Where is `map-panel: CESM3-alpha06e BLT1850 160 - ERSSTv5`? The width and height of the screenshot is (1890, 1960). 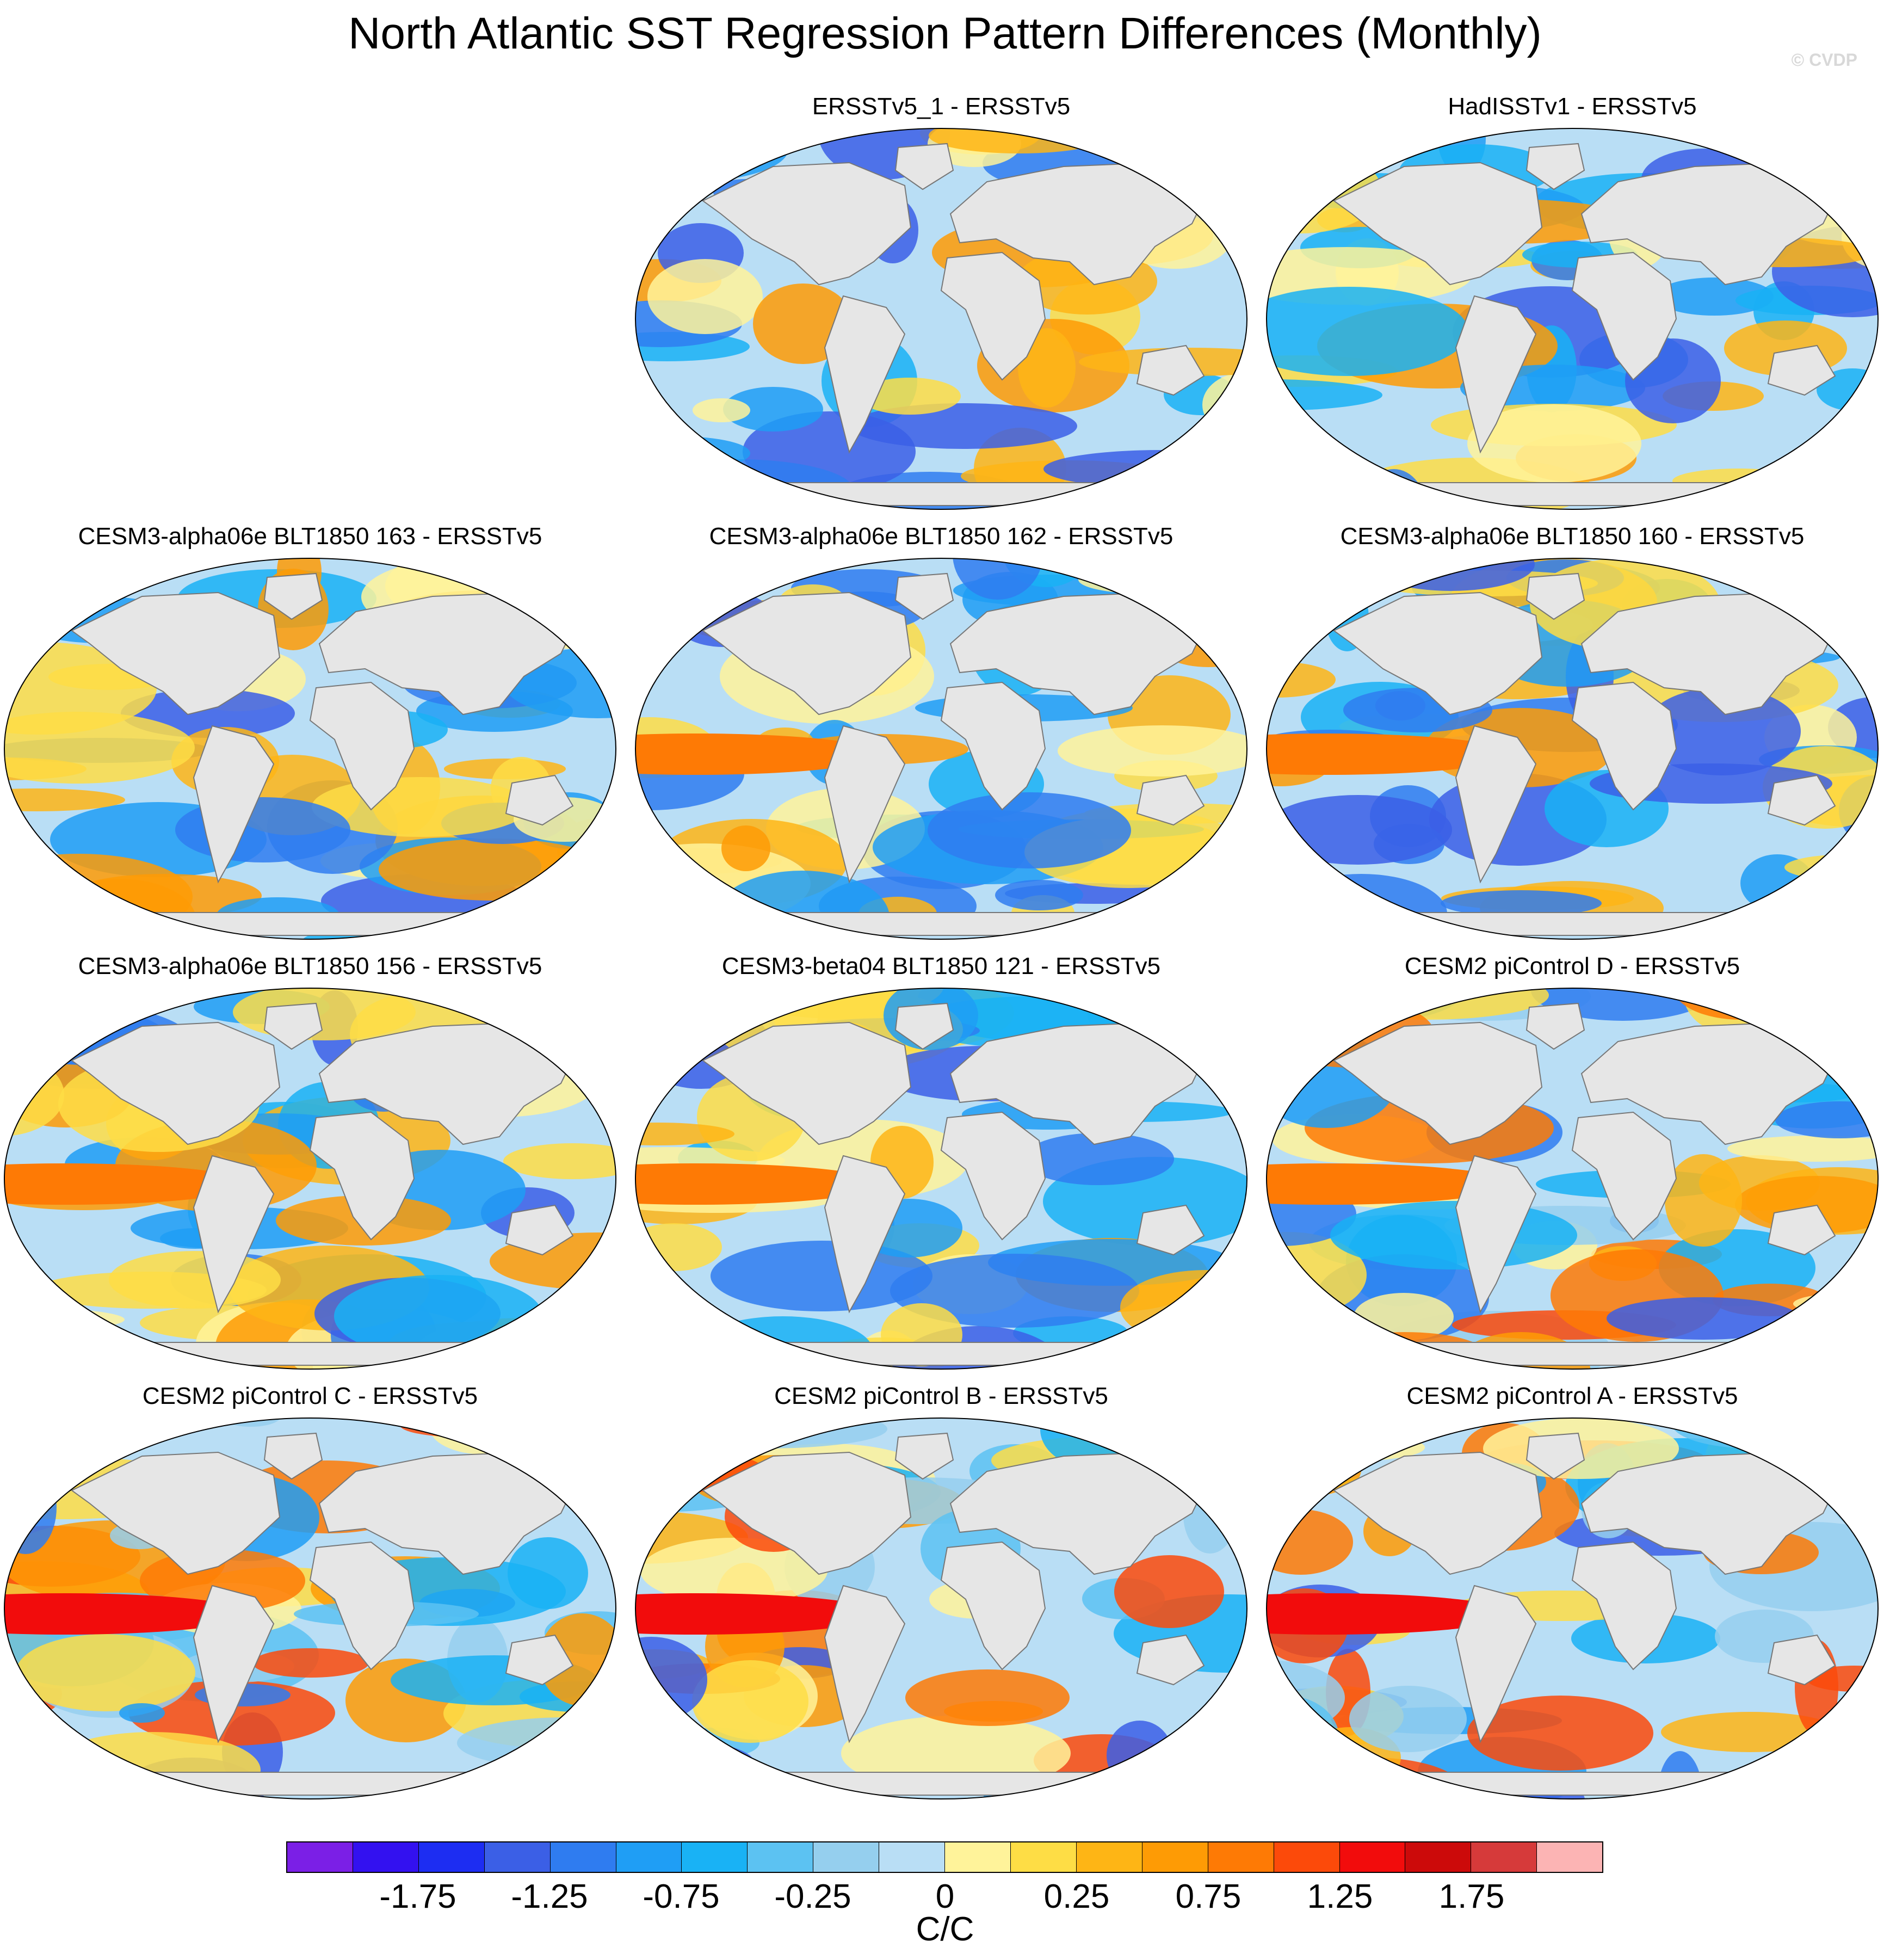 map-panel: CESM3-alpha06e BLT1850 160 - ERSSTv5 is located at coordinates (1572, 737).